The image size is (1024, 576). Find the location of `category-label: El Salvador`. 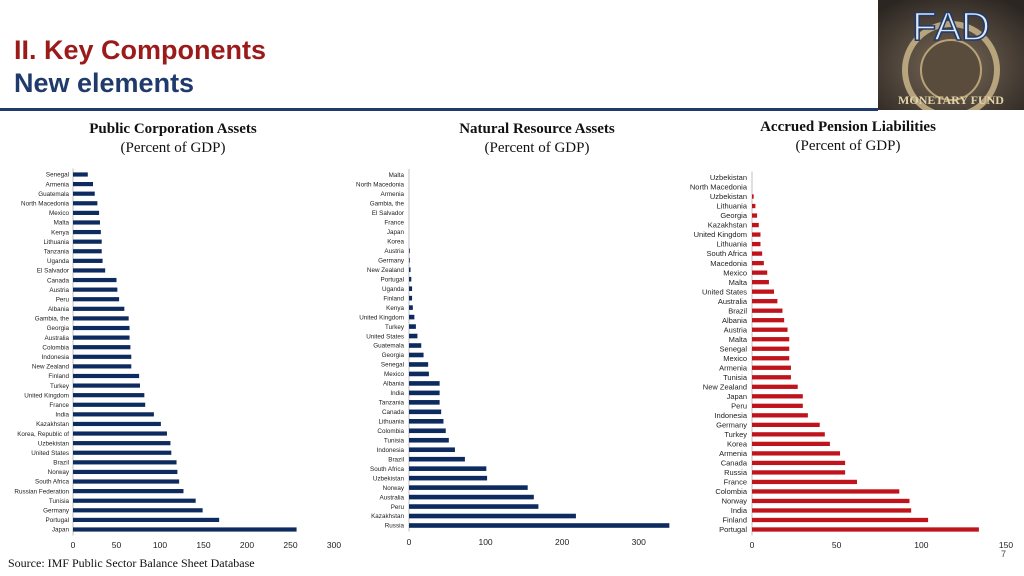

category-label: El Salvador is located at coordinates (388, 213).